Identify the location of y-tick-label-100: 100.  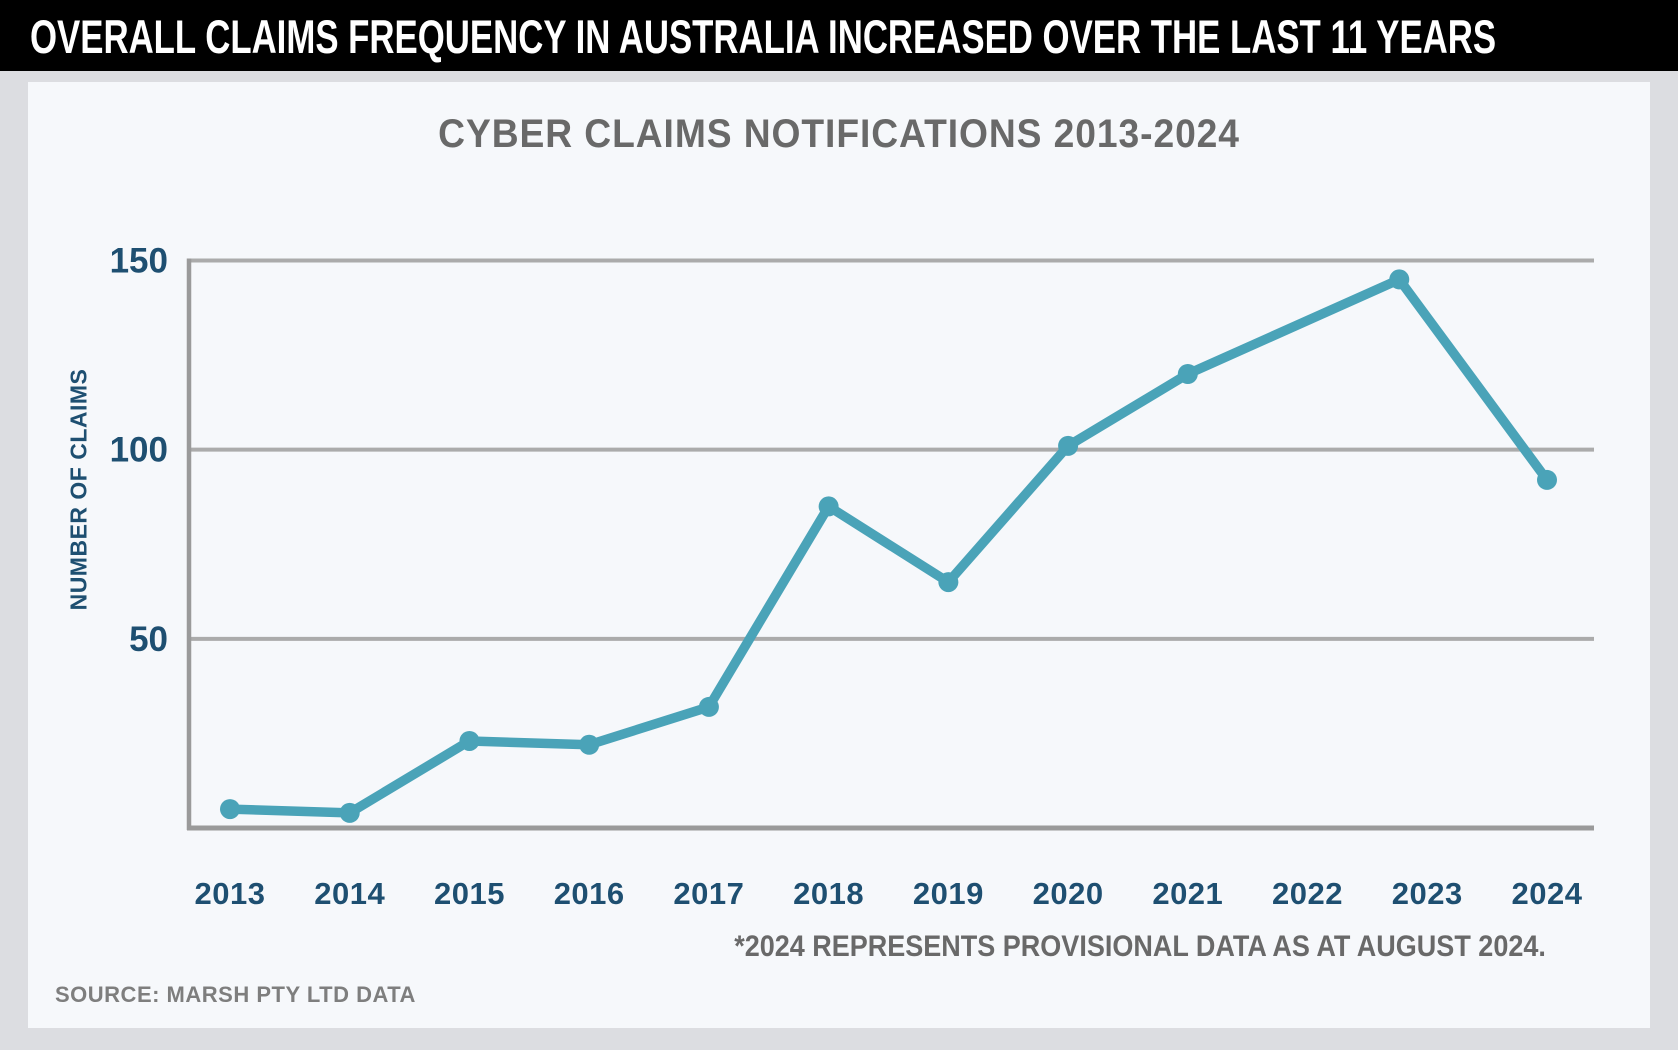
(139, 450).